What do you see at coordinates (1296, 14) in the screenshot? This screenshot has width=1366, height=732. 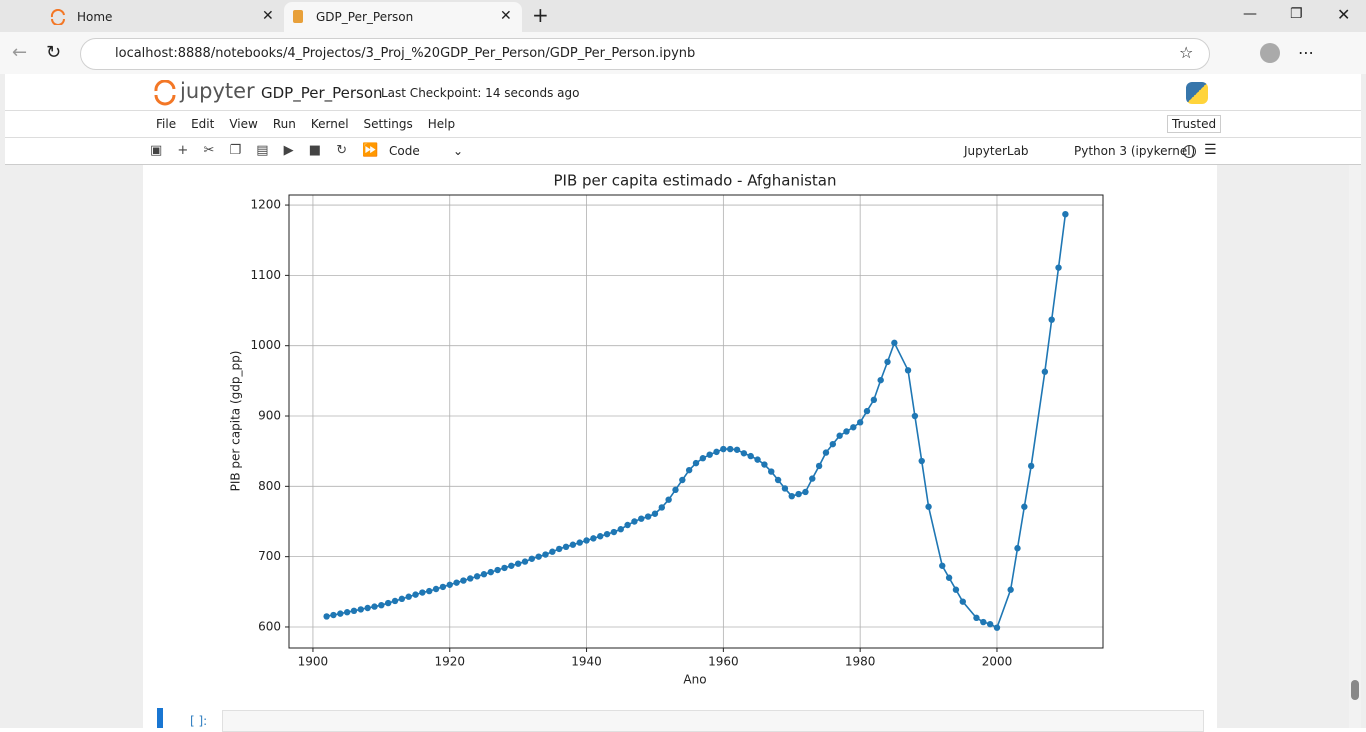 I see `maximize: ❐` at bounding box center [1296, 14].